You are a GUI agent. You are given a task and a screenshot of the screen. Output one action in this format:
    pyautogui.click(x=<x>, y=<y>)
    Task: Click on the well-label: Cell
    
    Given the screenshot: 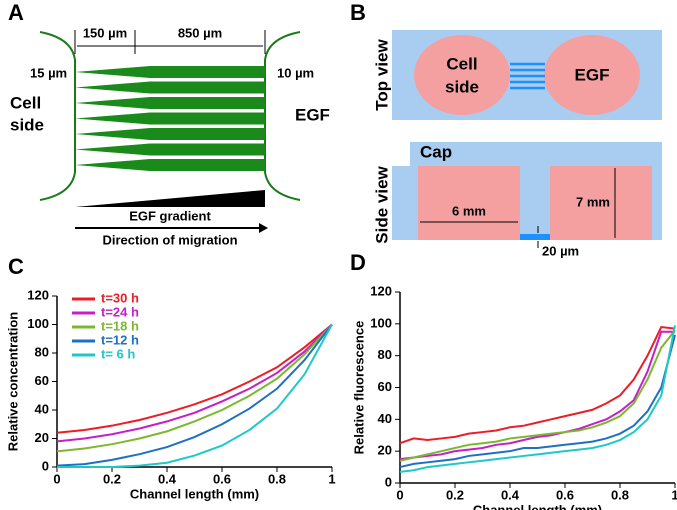 What is the action you would take?
    pyautogui.click(x=461, y=63)
    